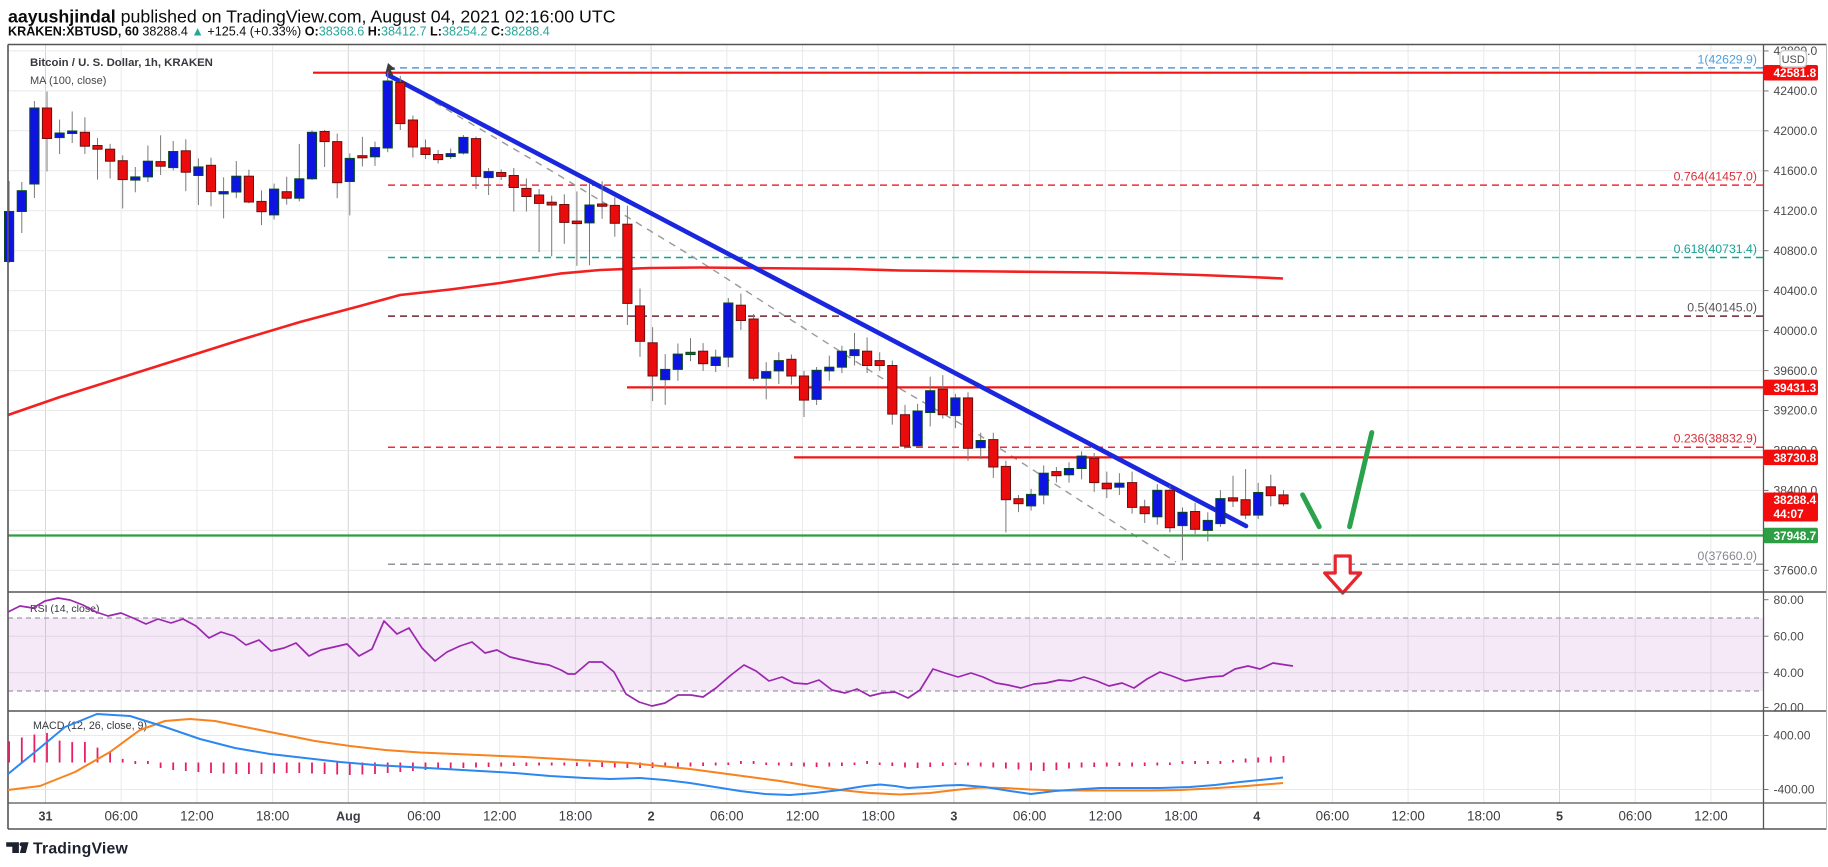 The height and width of the screenshot is (867, 1828). What do you see at coordinates (1789, 600) in the screenshot?
I see `svg-text: 80.00` at bounding box center [1789, 600].